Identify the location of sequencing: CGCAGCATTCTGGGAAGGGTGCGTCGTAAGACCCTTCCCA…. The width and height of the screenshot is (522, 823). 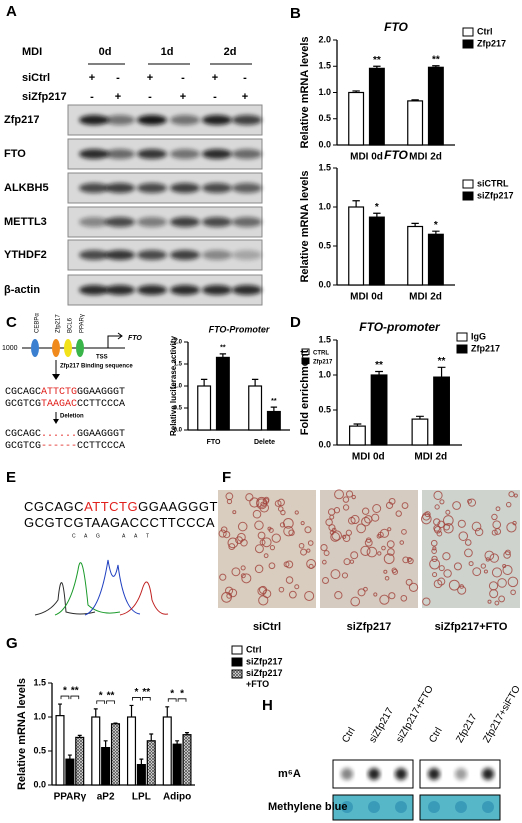
(120, 519).